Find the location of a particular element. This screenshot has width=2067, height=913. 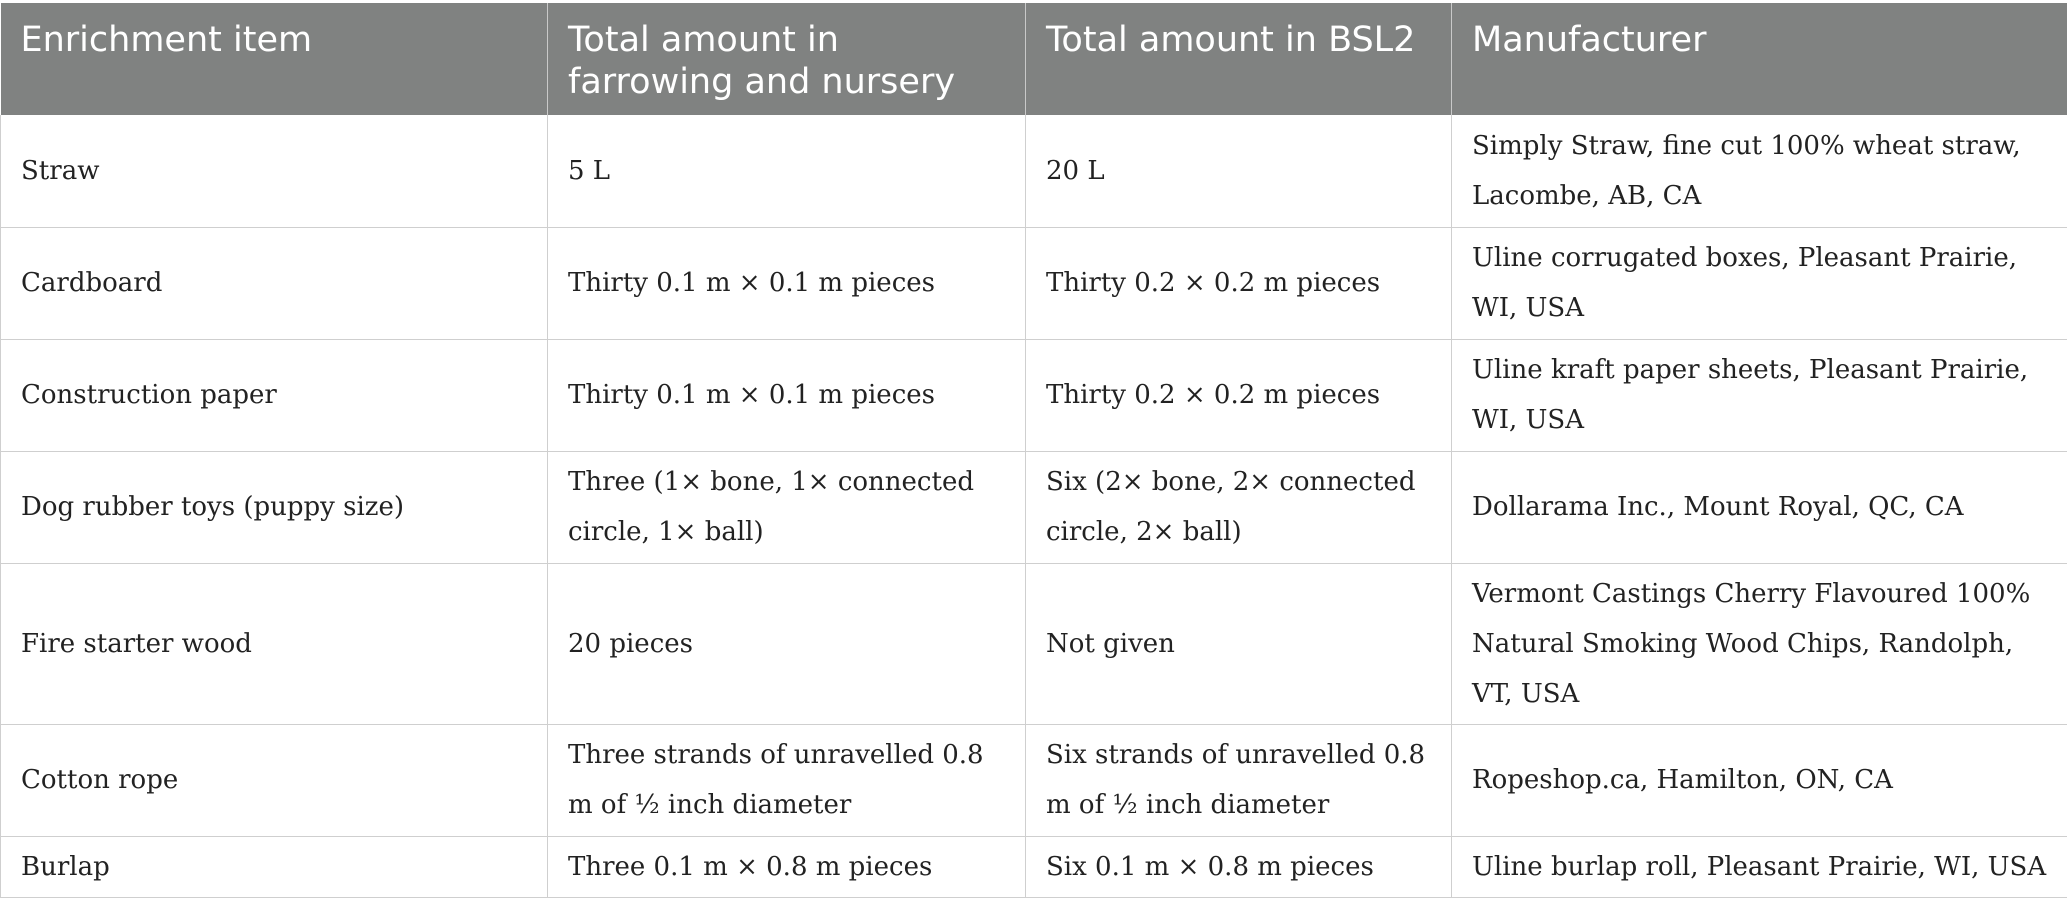

header-farrowing-nursery-amount: Total amount in farrowing and nursery is located at coordinates (786, 59).